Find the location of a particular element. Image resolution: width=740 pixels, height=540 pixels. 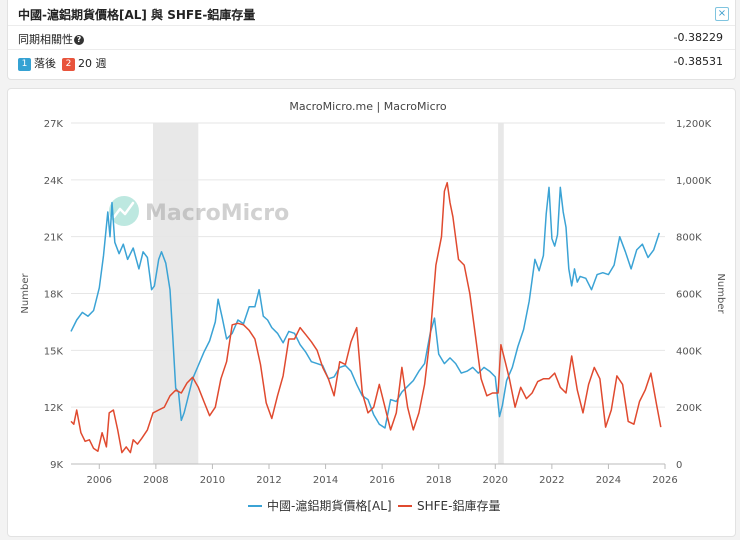

y-axis-label-left: Number is located at coordinates (25, 293).